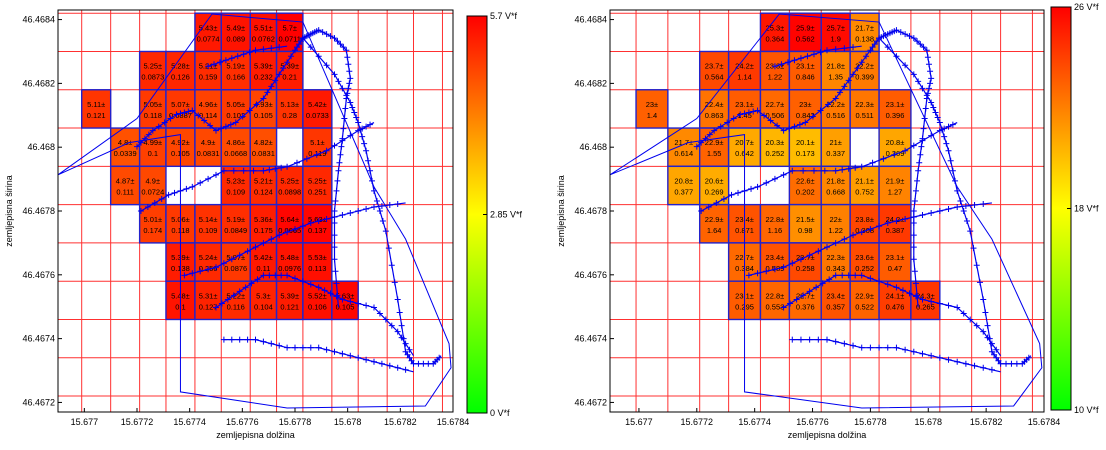  What do you see at coordinates (180, 66) in the screenshot?
I see `cell-mean-label: 5.28±` at bounding box center [180, 66].